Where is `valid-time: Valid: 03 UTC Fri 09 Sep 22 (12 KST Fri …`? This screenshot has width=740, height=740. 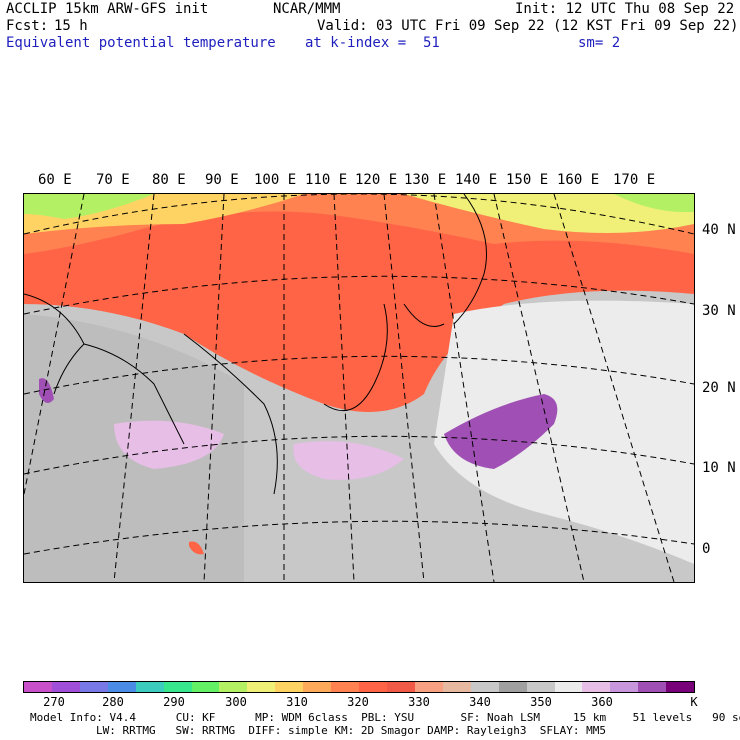
valid-time: Valid: 03 UTC Fri 09 Sep 22 (12 KST Fri … is located at coordinates (528, 26).